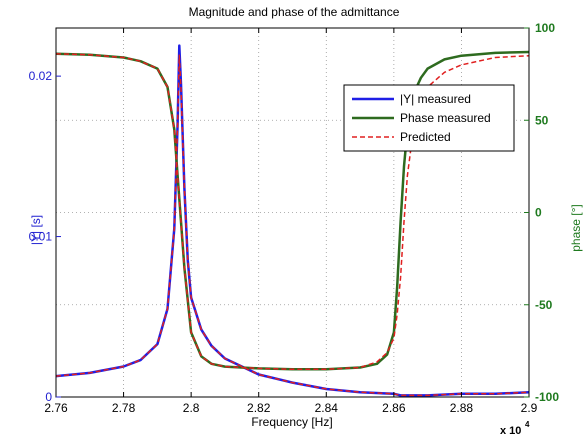 The height and width of the screenshot is (445, 586). I want to click on y-left-tick-label: 0, so click(48, 397).